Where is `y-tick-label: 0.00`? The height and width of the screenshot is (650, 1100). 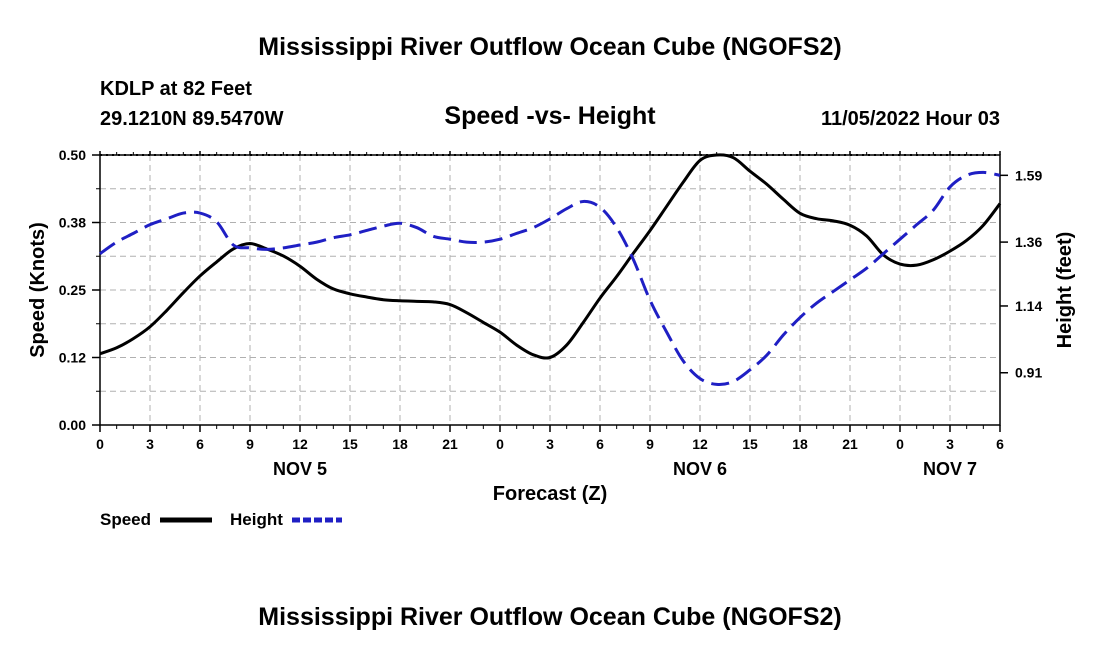 y-tick-label: 0.00 is located at coordinates (72, 425).